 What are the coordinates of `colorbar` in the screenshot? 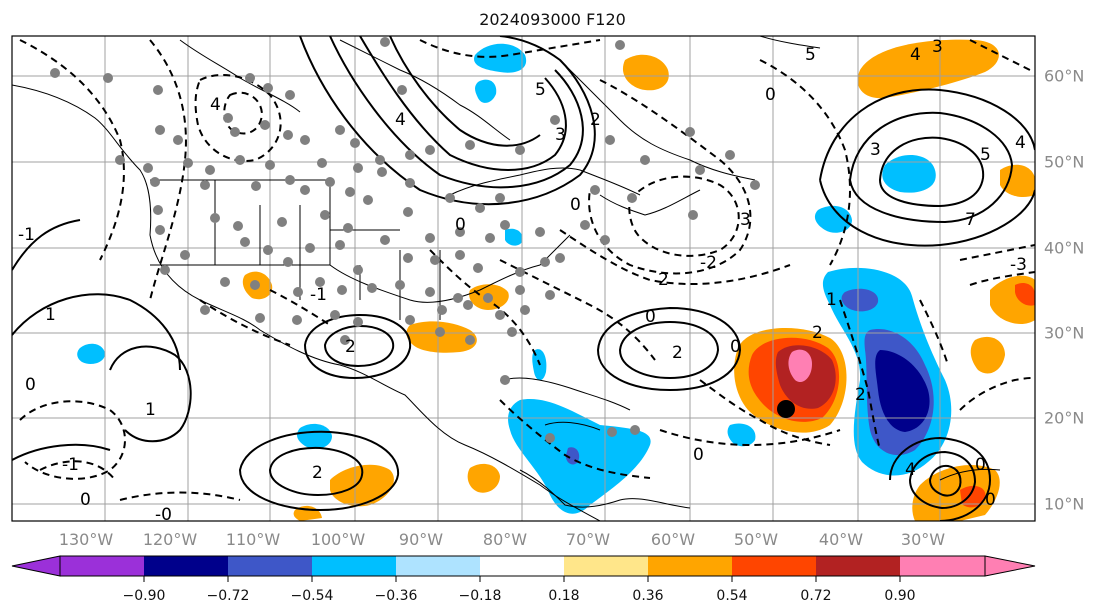 It's located at (523, 568).